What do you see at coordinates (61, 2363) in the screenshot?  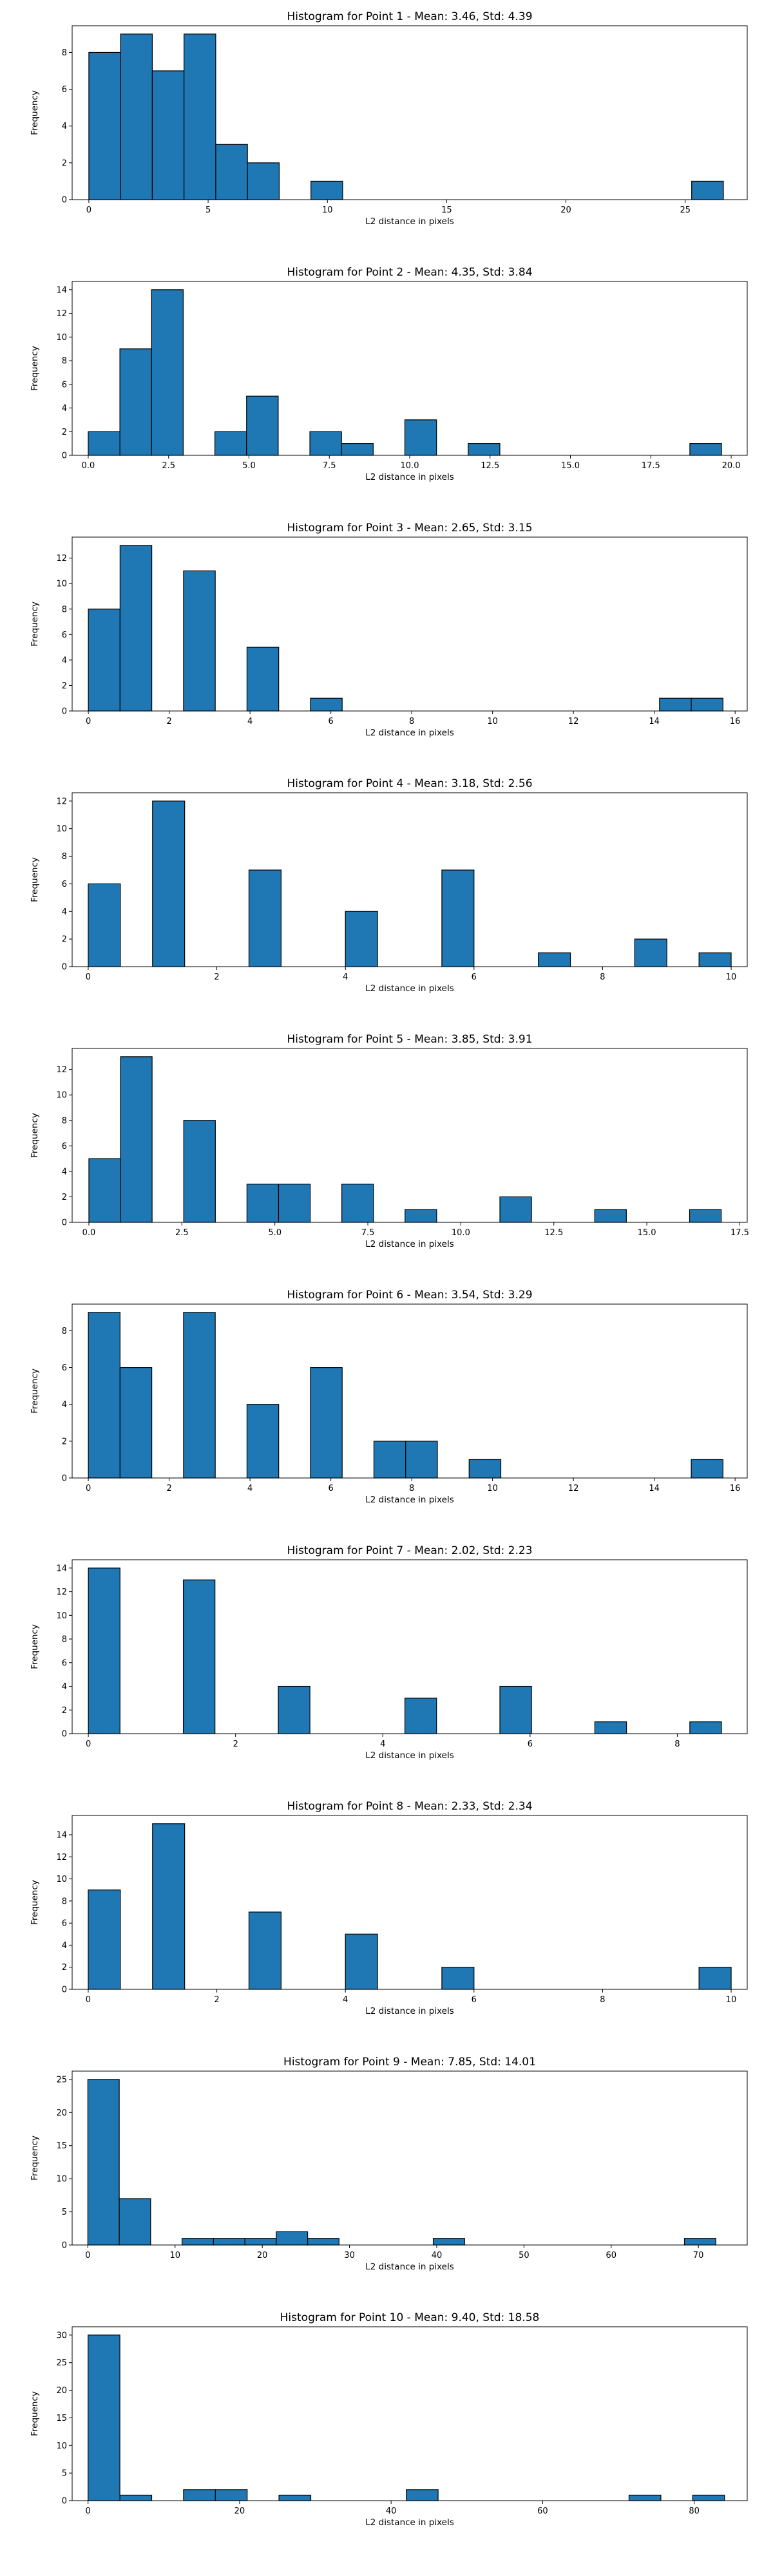 I see `y-tick-label: 25` at bounding box center [61, 2363].